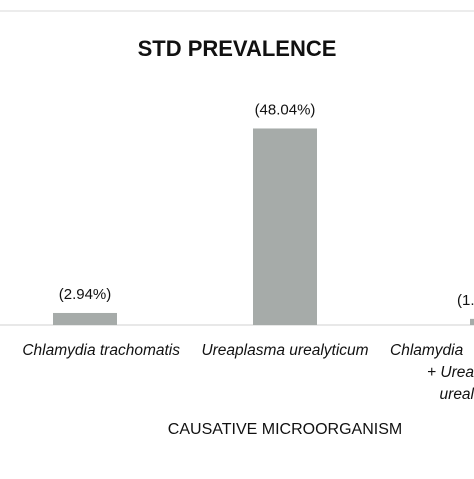 This screenshot has width=474, height=479. What do you see at coordinates (237, 48) in the screenshot?
I see `chart-title: STD PREVALENCE` at bounding box center [237, 48].